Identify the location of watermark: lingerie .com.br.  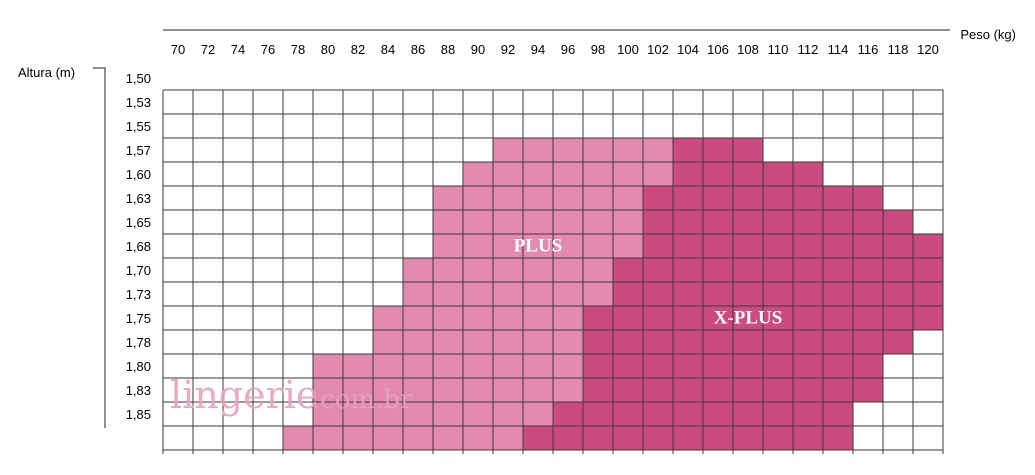
(291, 395).